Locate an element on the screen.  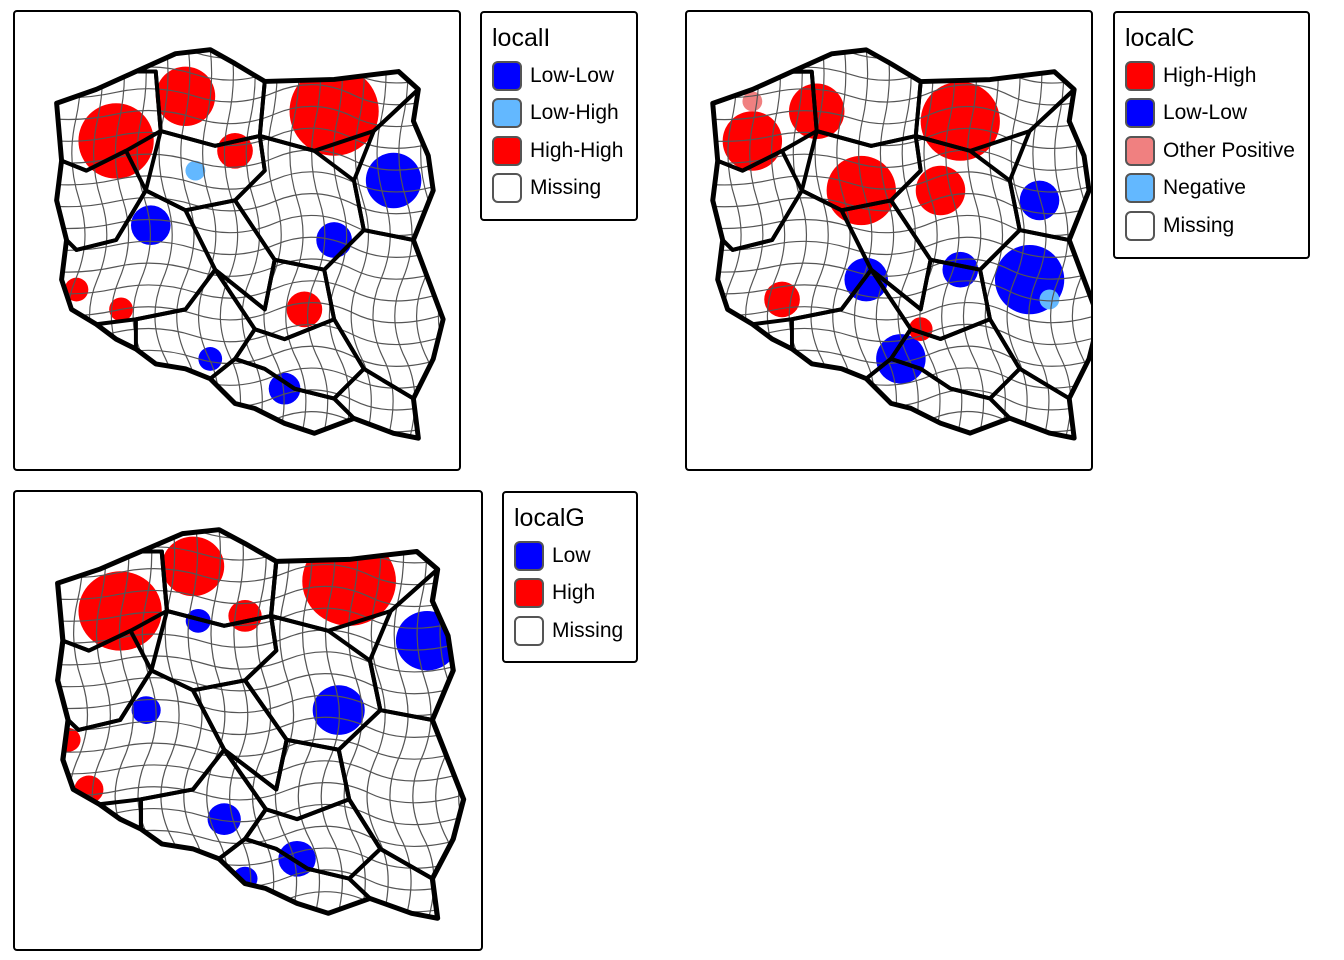
poland-map-locali is located at coordinates (250, 244).